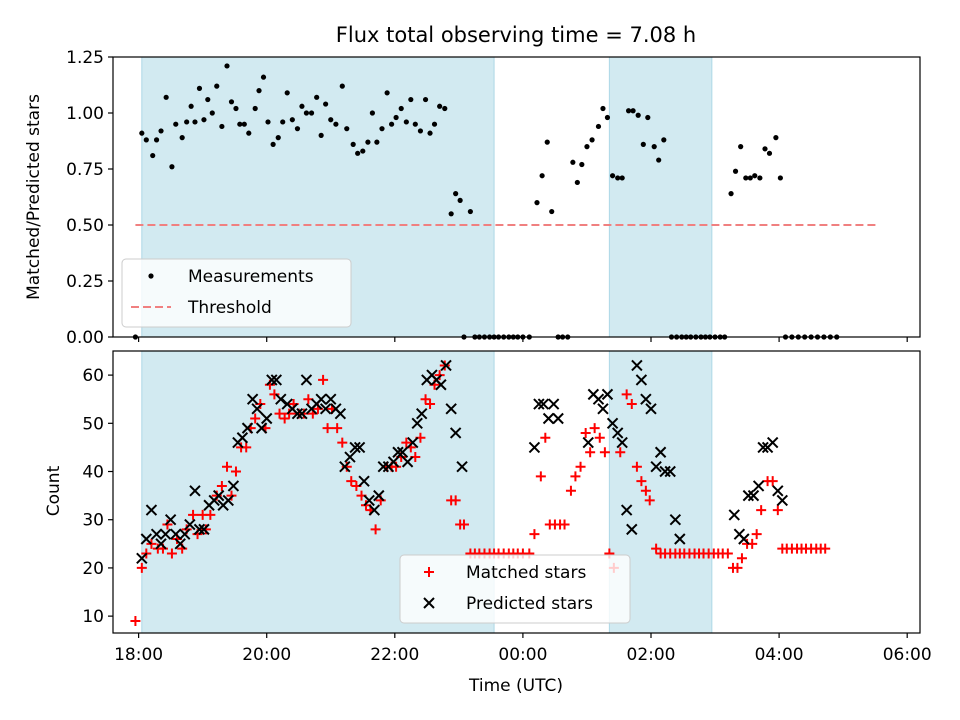  Describe the element at coordinates (54, 490) in the screenshot. I see `bottom-y-axis-label: Count` at that location.